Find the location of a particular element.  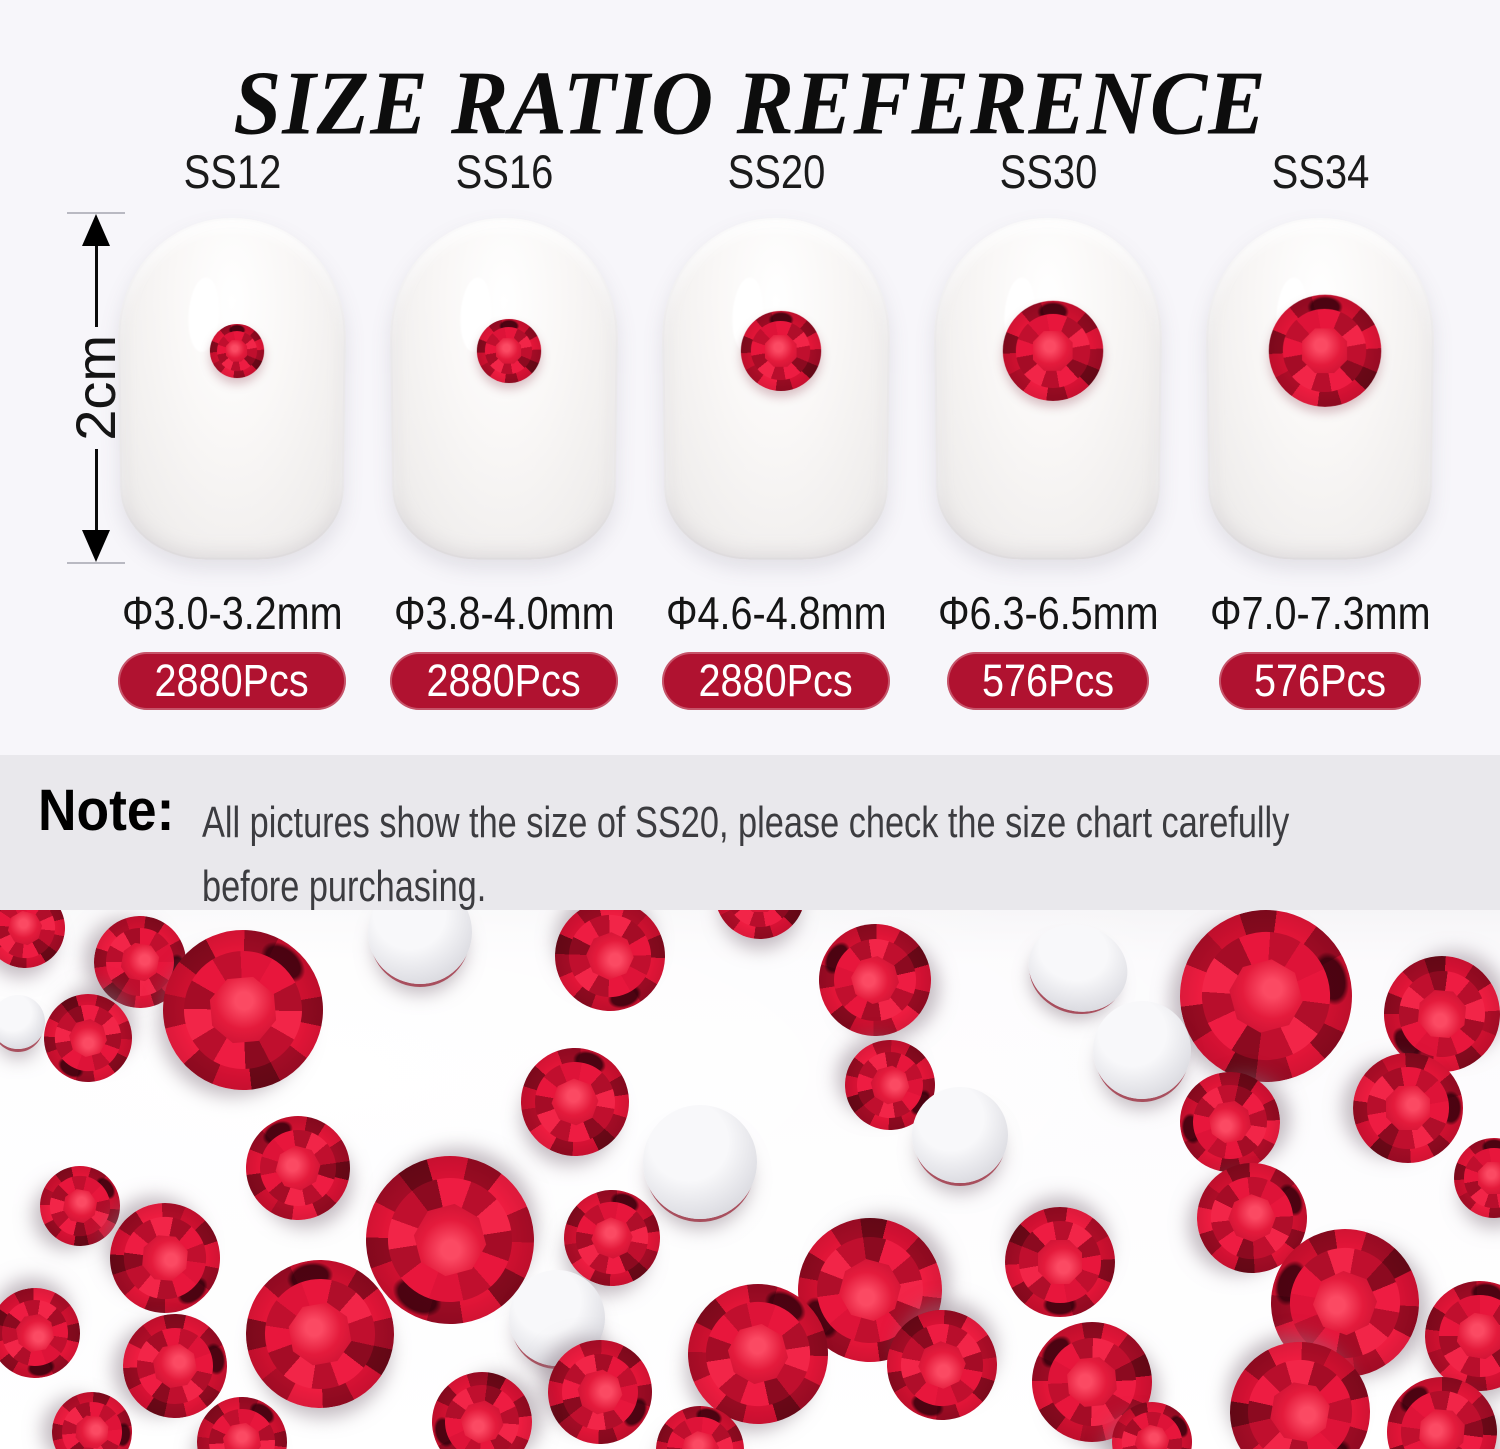

size-column-ss12: SS12 Φ3.0-3.2mm 2880Pcs is located at coordinates (232, 428).